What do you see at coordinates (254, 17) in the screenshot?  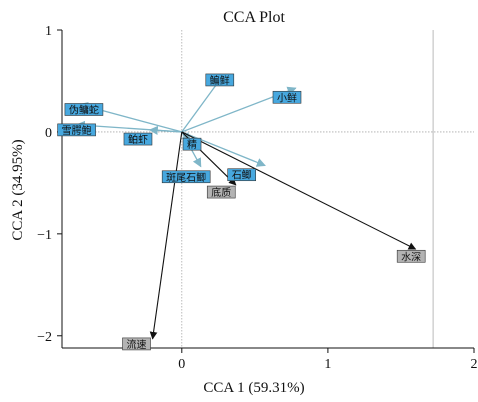 I see `chart-title: CCA Plot` at bounding box center [254, 17].